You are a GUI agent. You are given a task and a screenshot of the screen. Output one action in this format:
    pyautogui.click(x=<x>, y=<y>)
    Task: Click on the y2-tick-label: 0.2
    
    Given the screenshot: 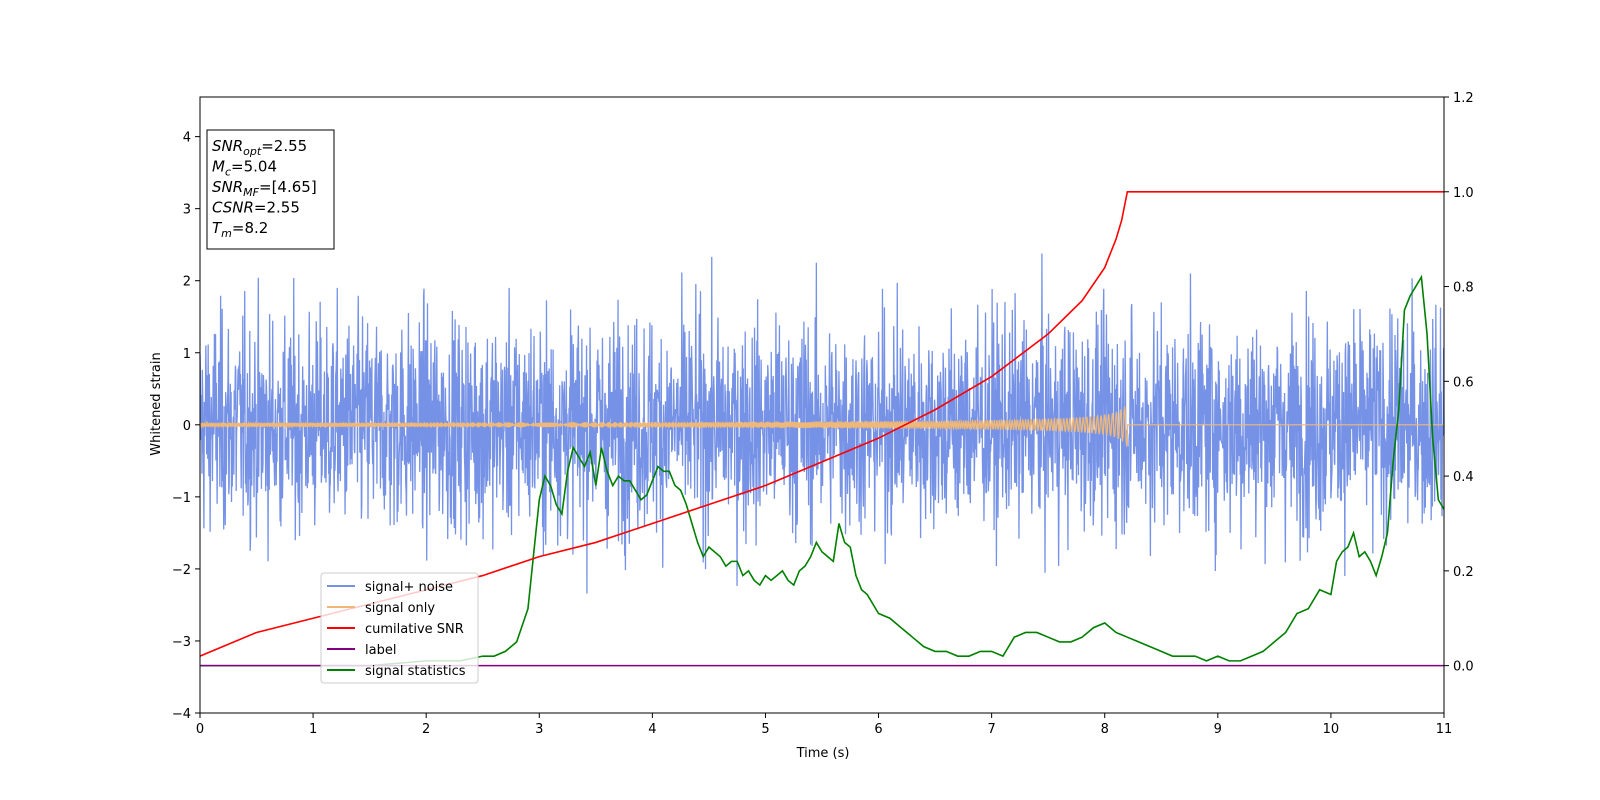 What is the action you would take?
    pyautogui.click(x=1463, y=572)
    